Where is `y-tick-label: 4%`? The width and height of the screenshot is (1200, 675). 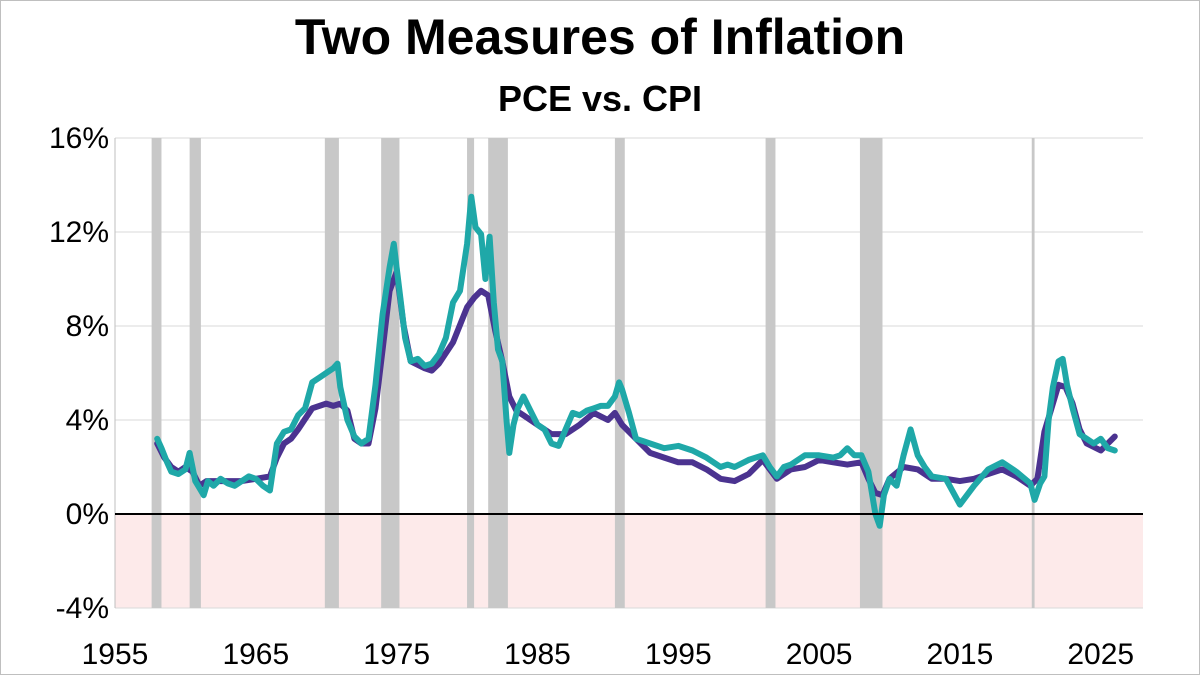 y-tick-label: 4% is located at coordinates (87, 420).